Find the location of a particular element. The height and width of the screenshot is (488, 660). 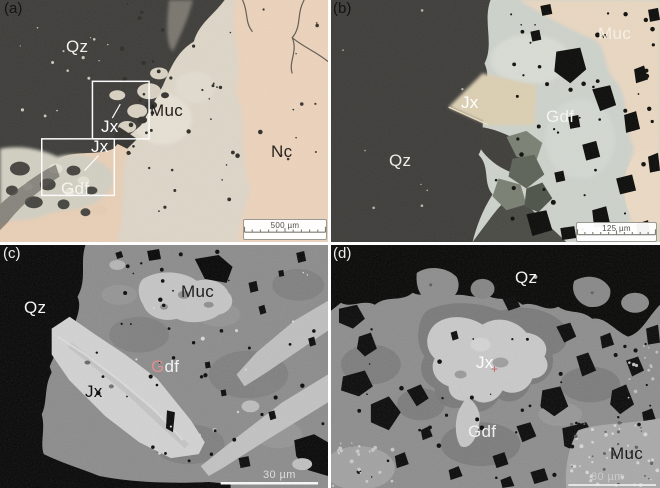

mineral-label-gdf-g: G is located at coordinates (158, 366).